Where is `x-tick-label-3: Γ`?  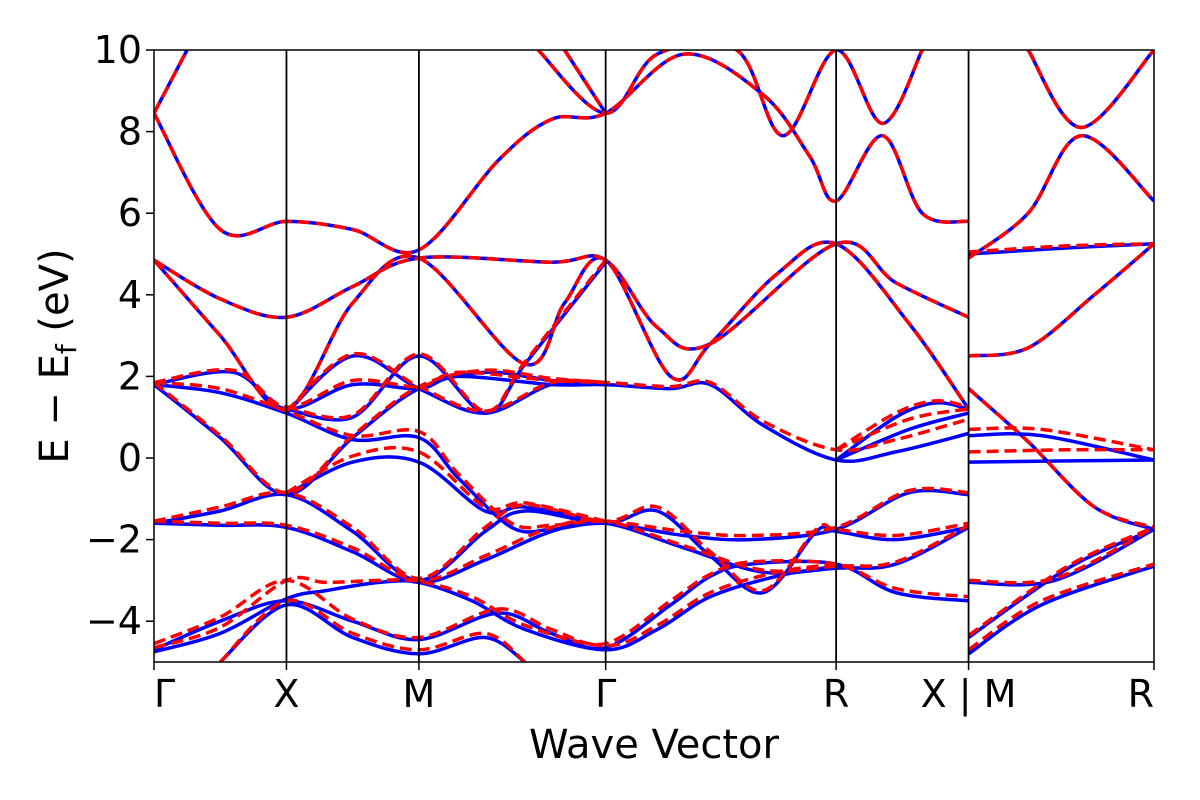 x-tick-label-3: Γ is located at coordinates (605, 694).